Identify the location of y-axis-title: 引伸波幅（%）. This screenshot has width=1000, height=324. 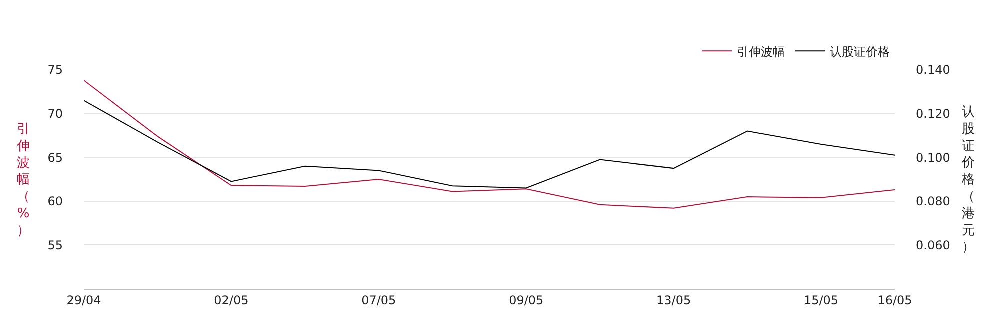
(23, 180).